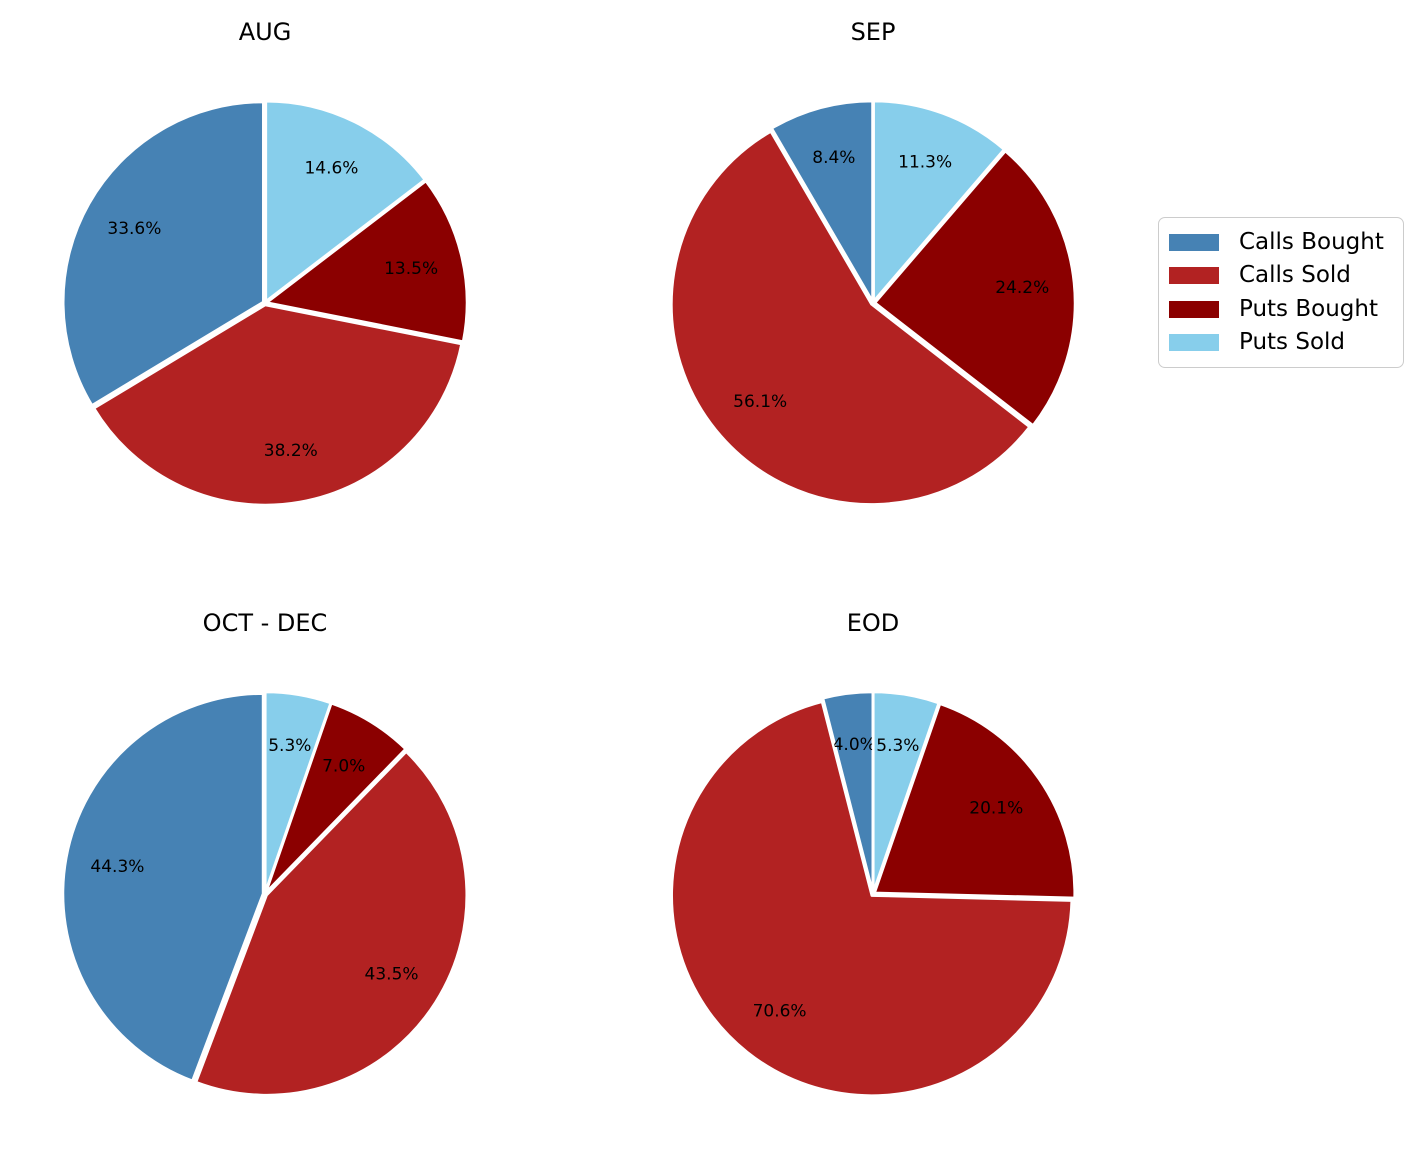 This screenshot has width=1422, height=1161. I want to click on pct-label: 20.1%, so click(996, 809).